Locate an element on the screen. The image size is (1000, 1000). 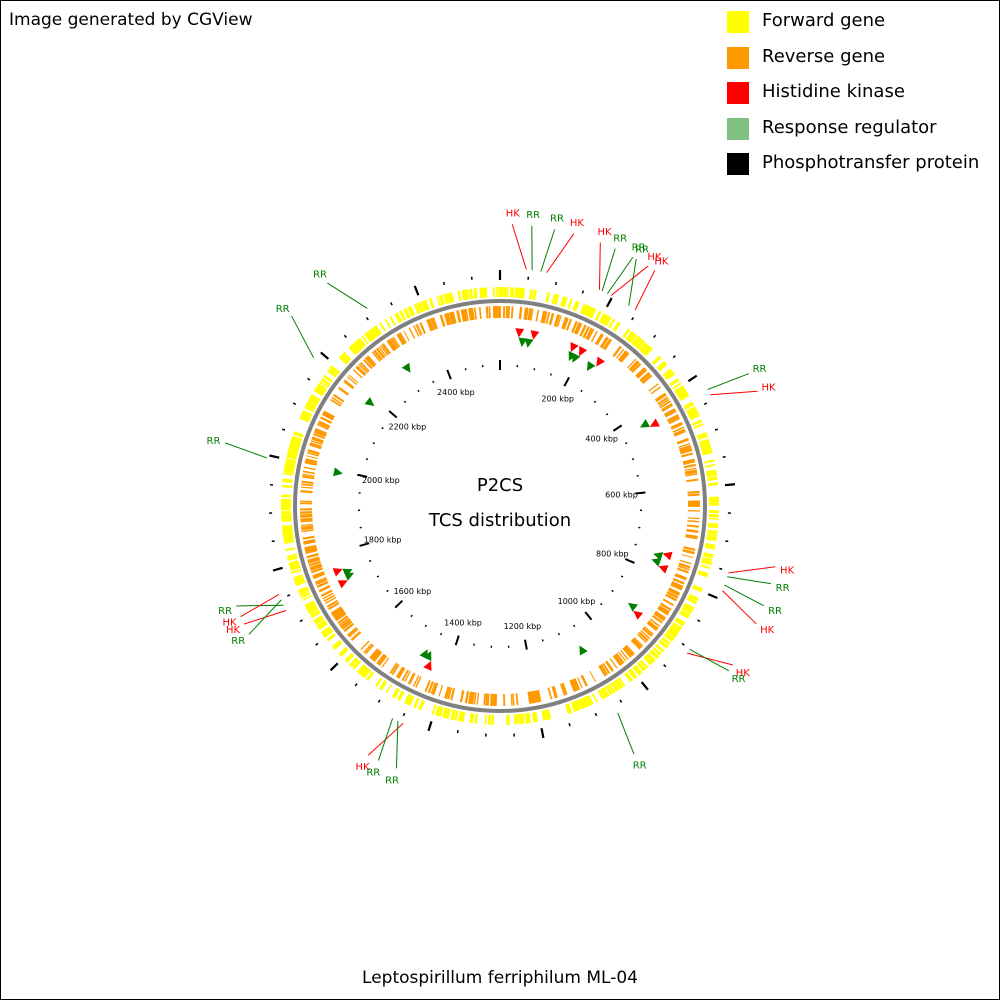
rr-label: RR is located at coordinates (283, 309).